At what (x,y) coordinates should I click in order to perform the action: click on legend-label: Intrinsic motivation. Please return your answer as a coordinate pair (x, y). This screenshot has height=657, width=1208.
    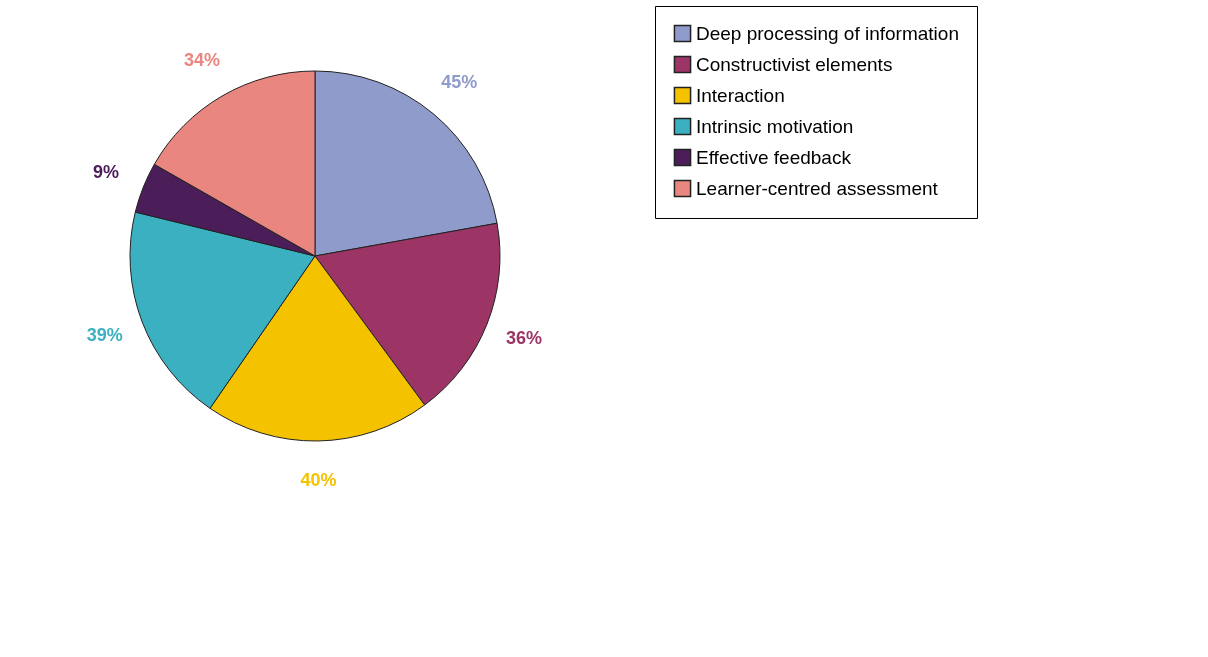
    Looking at the image, I should click on (775, 126).